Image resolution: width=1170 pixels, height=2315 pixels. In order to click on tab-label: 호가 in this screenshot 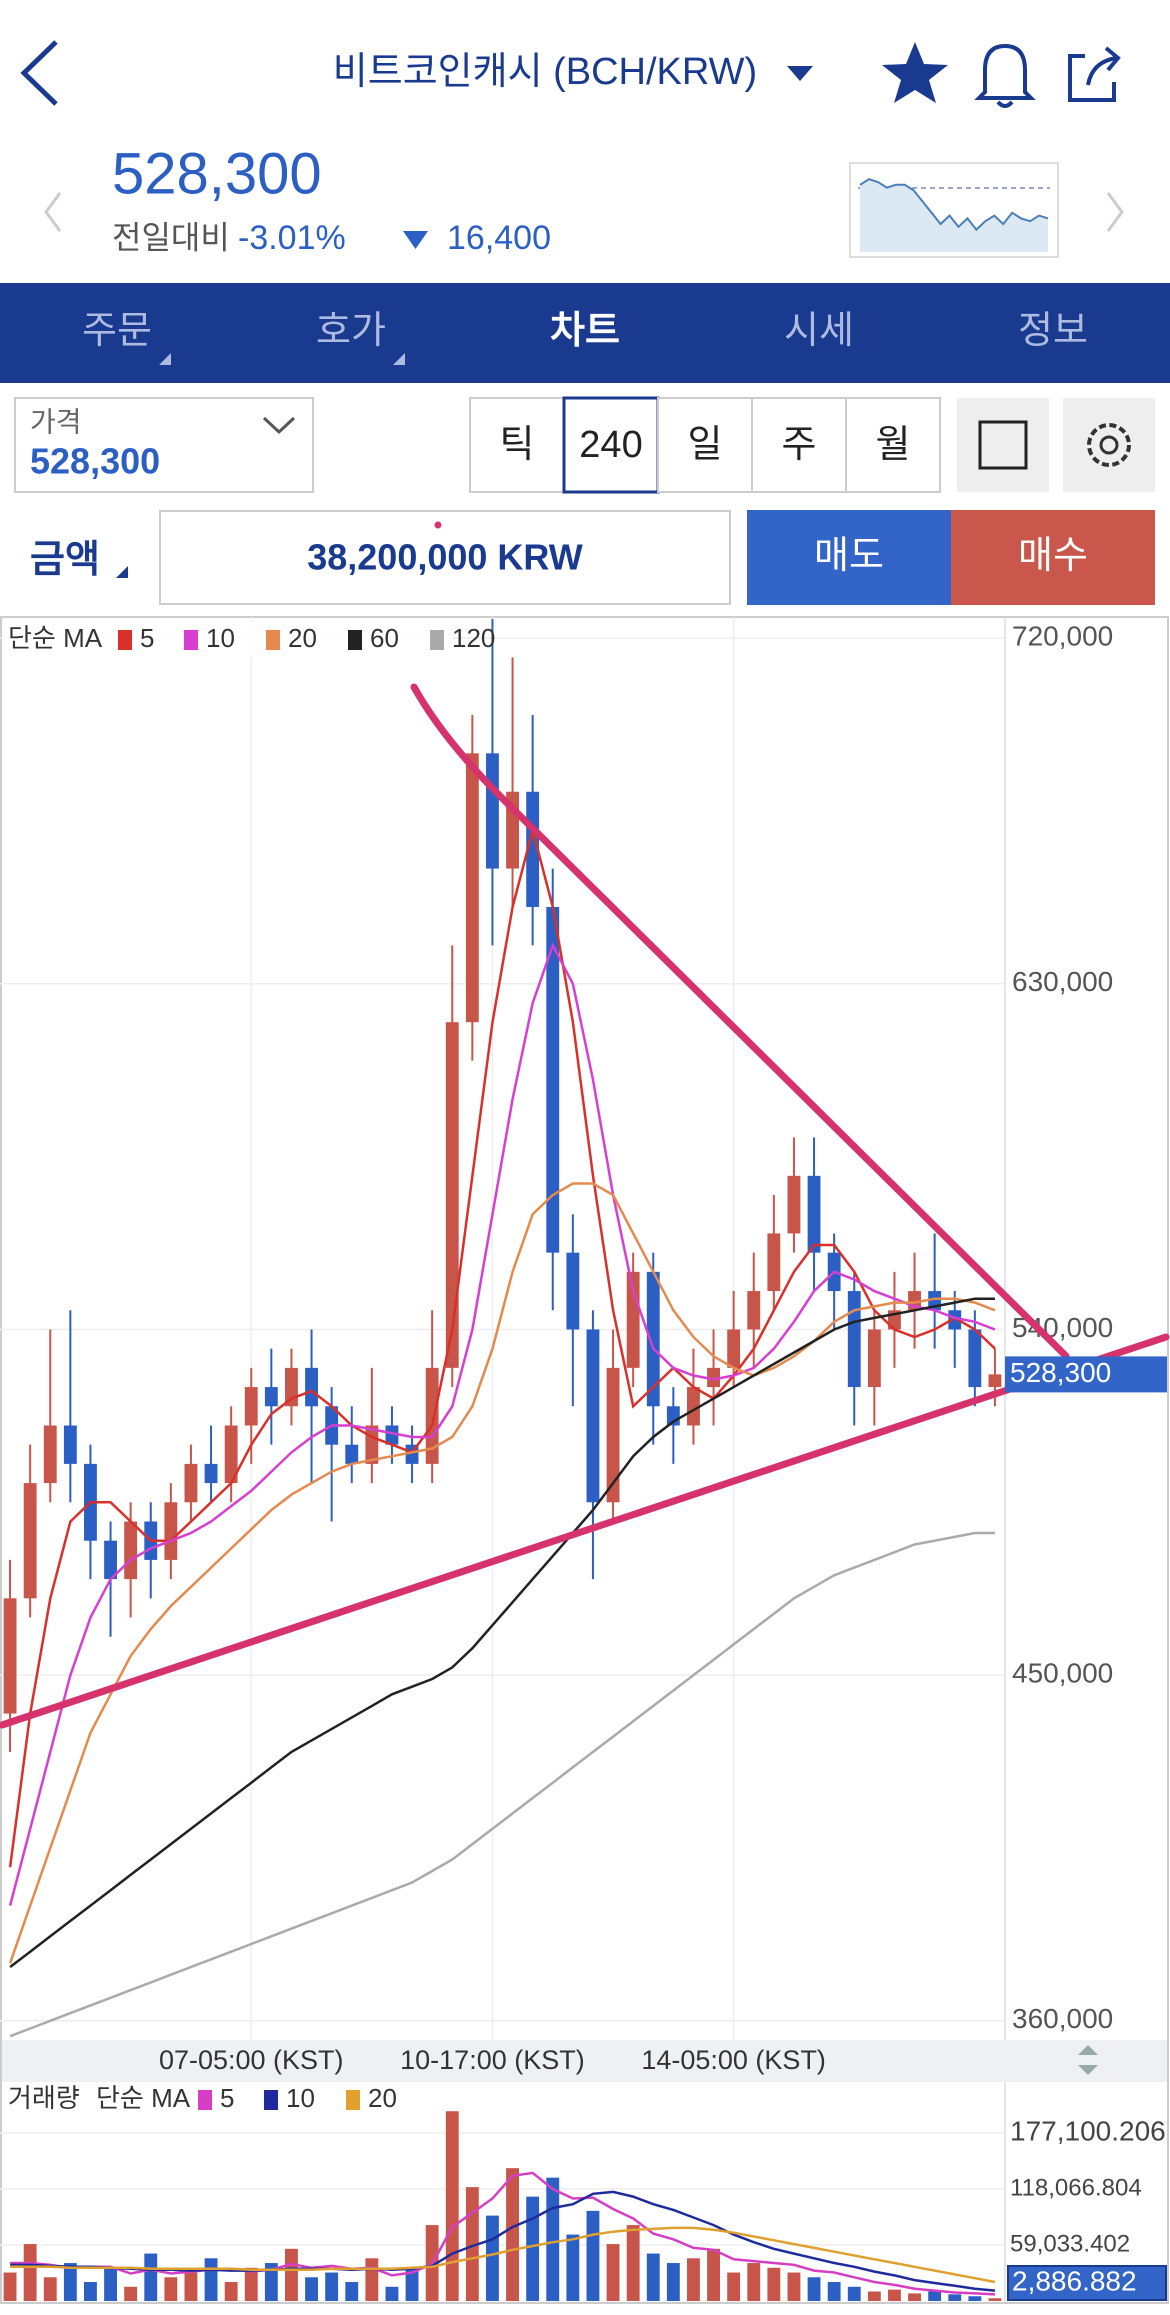, I will do `click(351, 331)`.